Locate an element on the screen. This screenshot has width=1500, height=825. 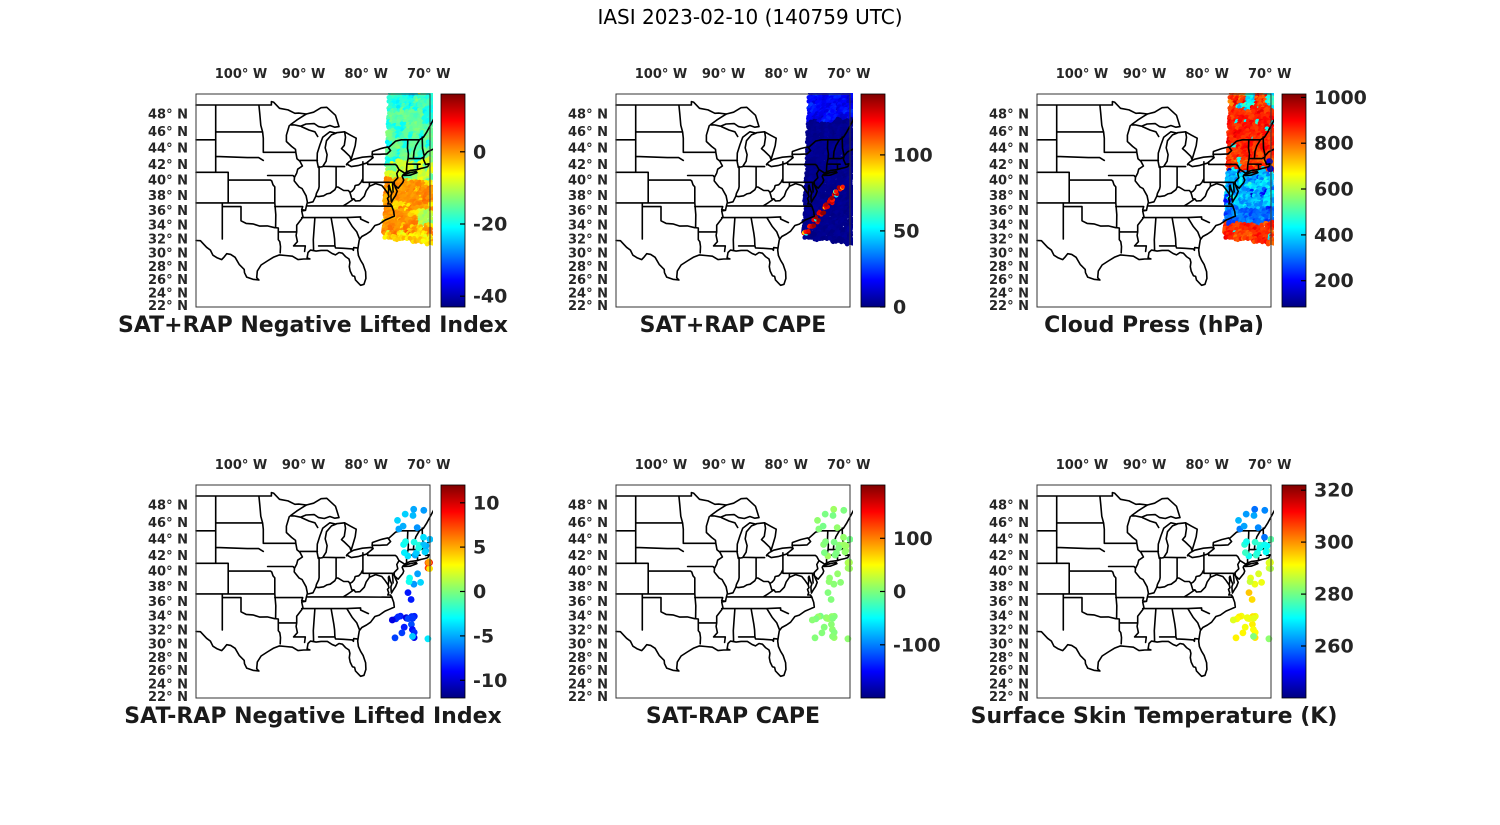
panel-title-cloud-press: Cloud Press (hPa) is located at coordinates (1154, 325).